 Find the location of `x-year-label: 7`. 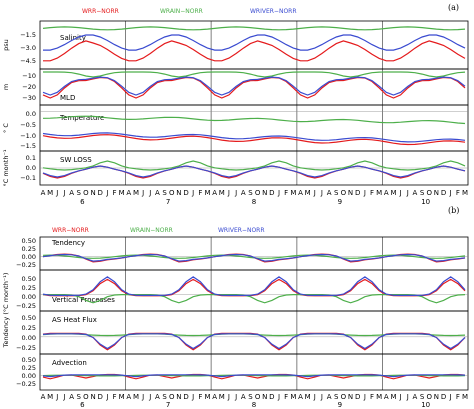

x-year-label: 7 is located at coordinates (168, 202).